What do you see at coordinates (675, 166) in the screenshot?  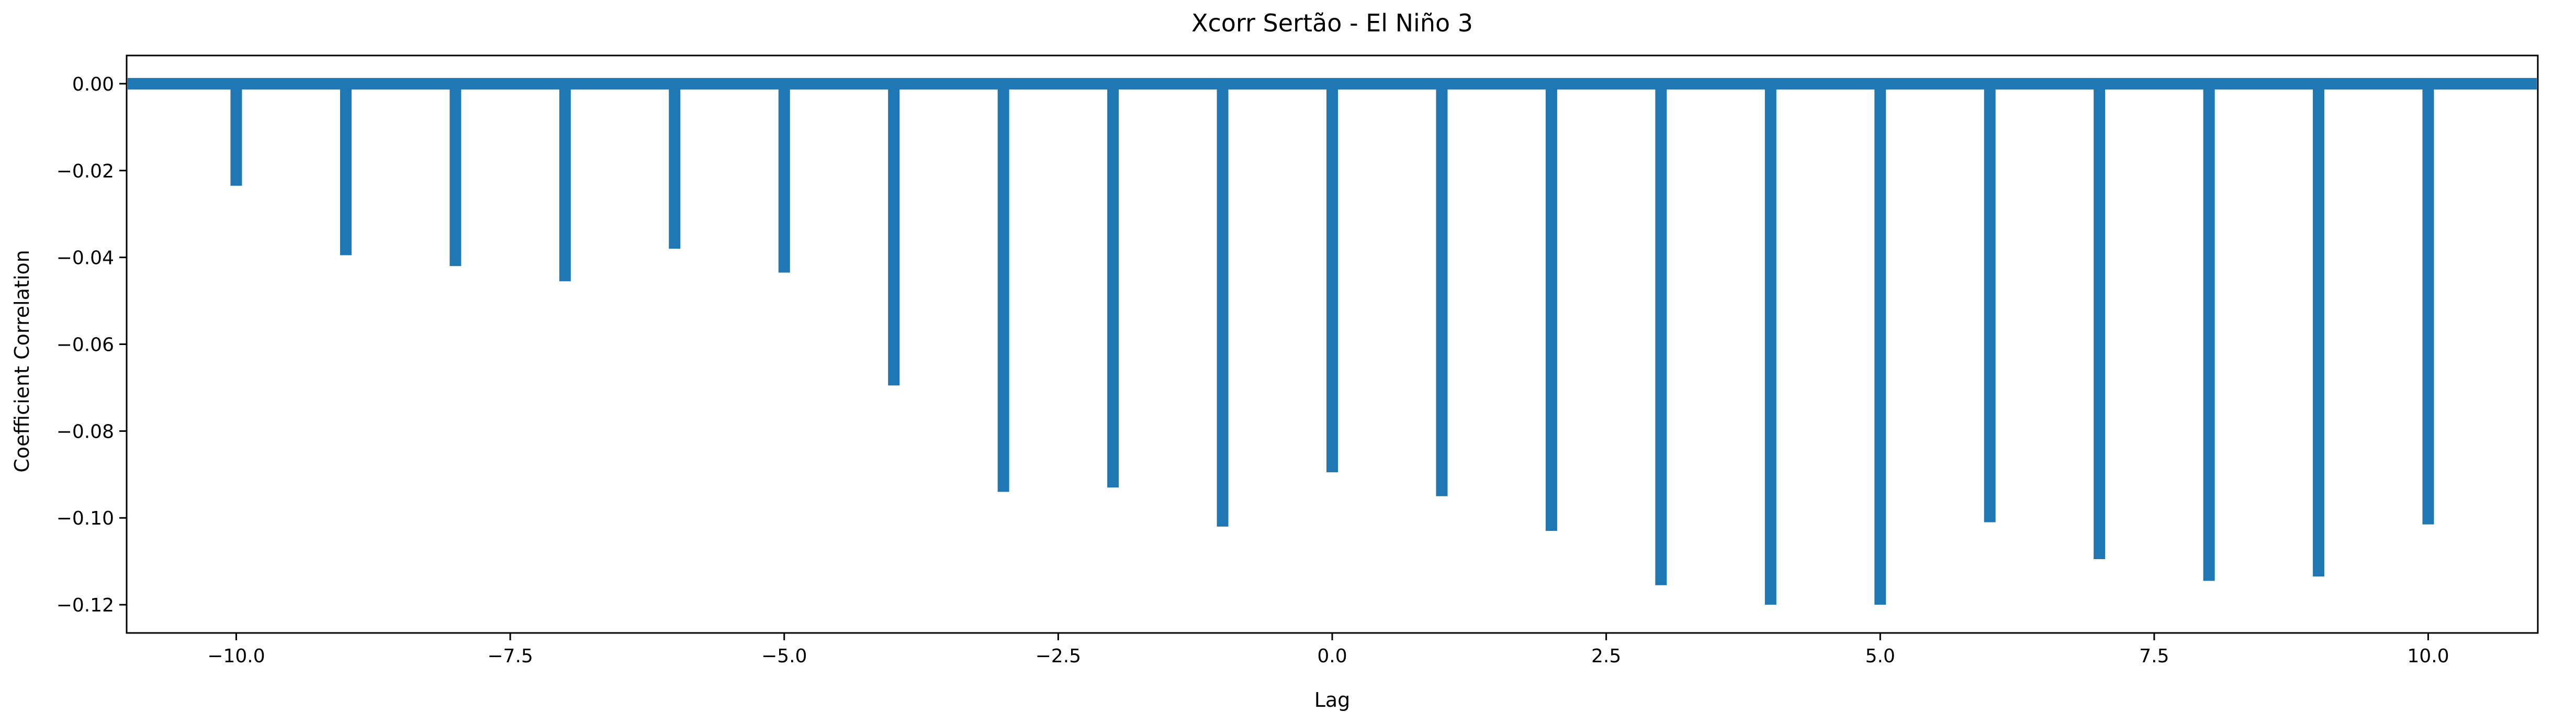 I see `bar-lag--6` at bounding box center [675, 166].